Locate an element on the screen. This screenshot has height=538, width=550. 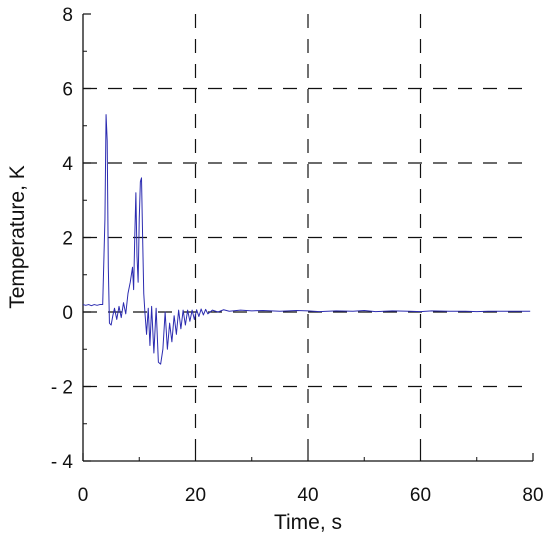
y-tick-label: 6 is located at coordinates (67, 90).